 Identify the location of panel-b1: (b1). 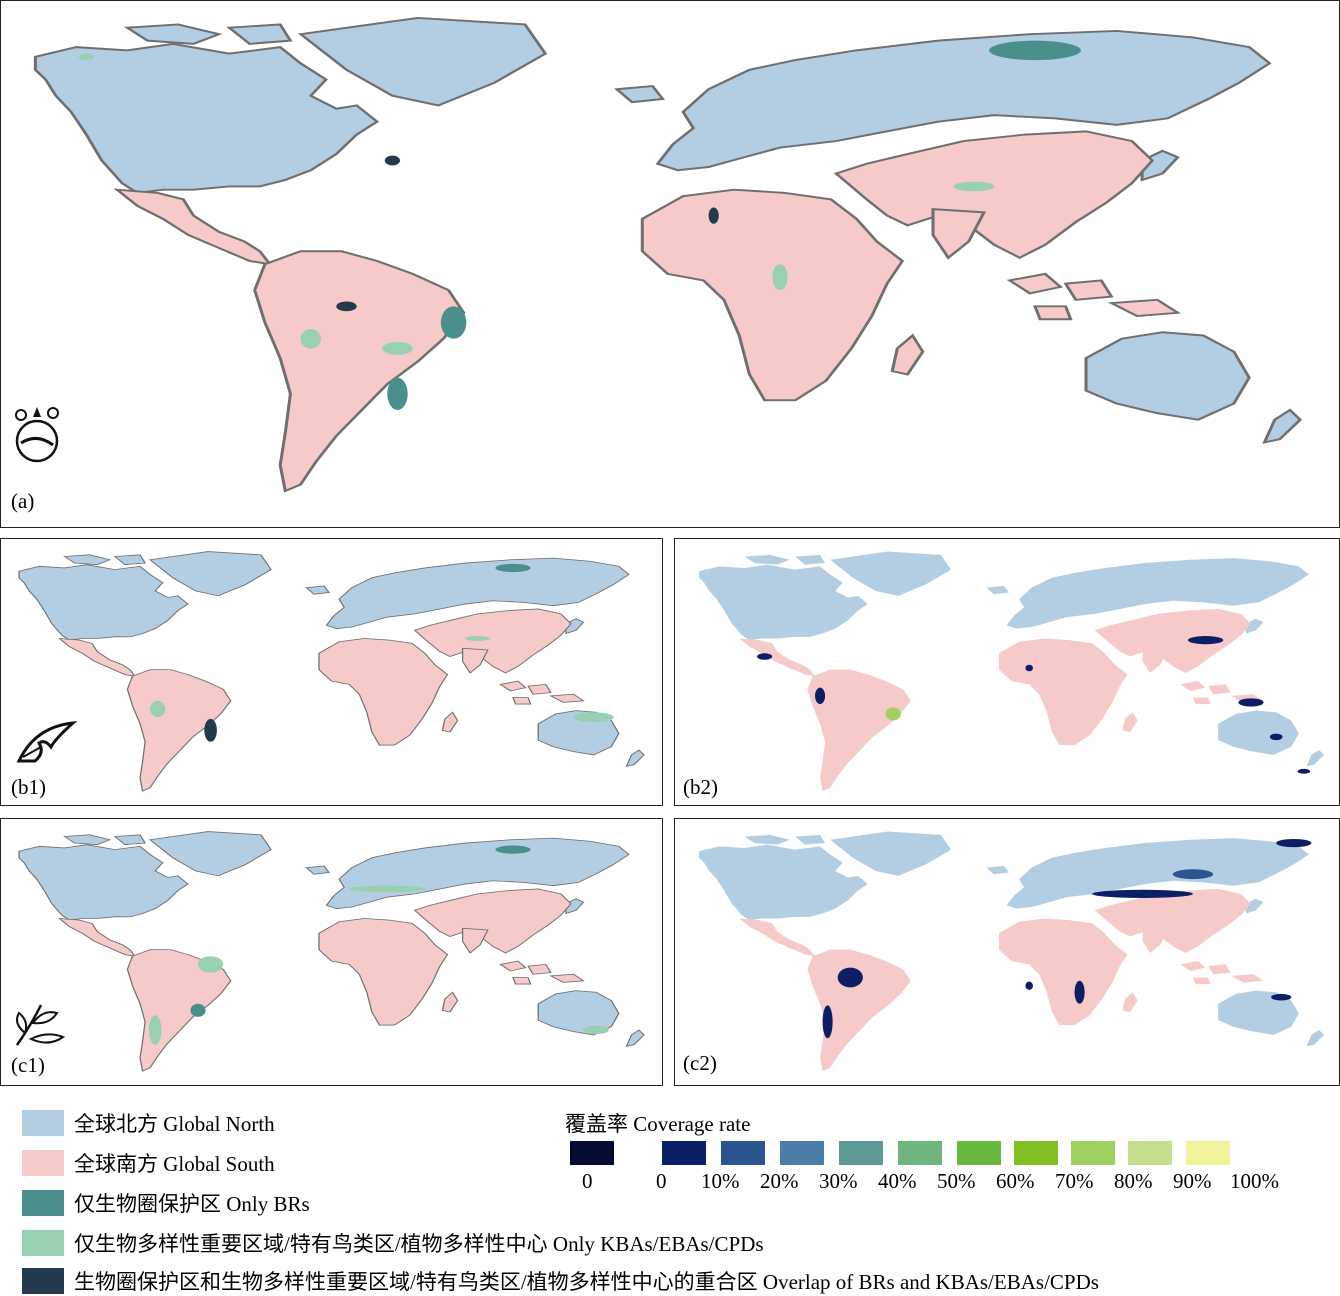
(331, 672).